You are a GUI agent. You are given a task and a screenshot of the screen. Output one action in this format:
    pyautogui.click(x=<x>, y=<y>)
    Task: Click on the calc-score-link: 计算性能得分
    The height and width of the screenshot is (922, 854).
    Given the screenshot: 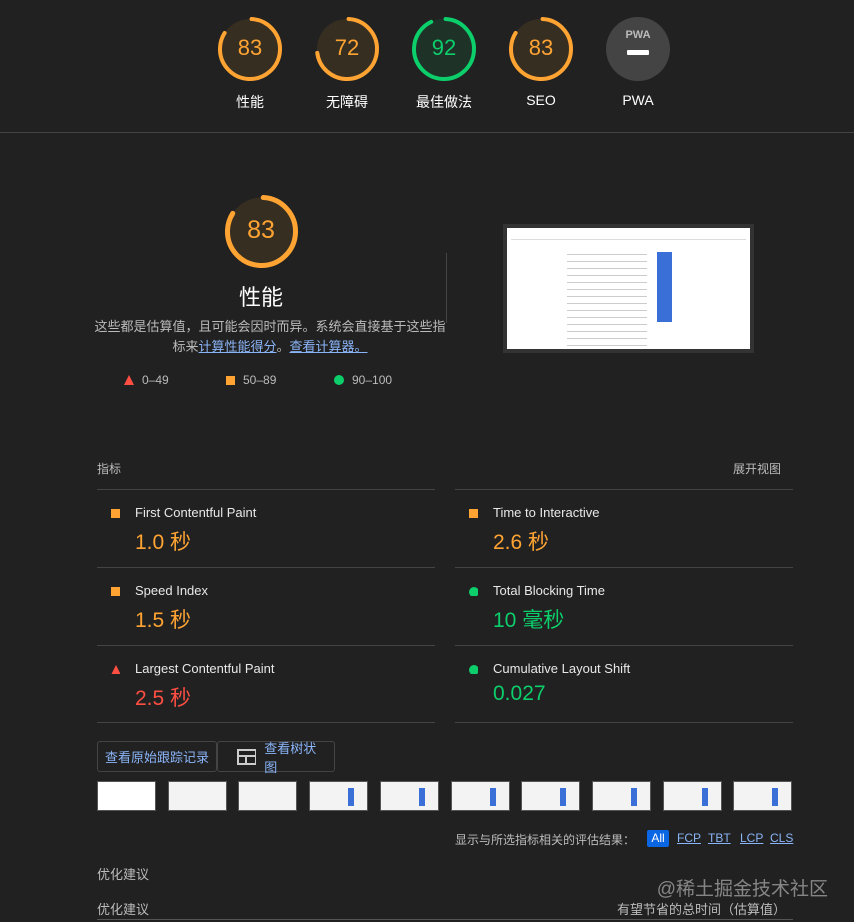 What is the action you would take?
    pyautogui.click(x=237, y=346)
    